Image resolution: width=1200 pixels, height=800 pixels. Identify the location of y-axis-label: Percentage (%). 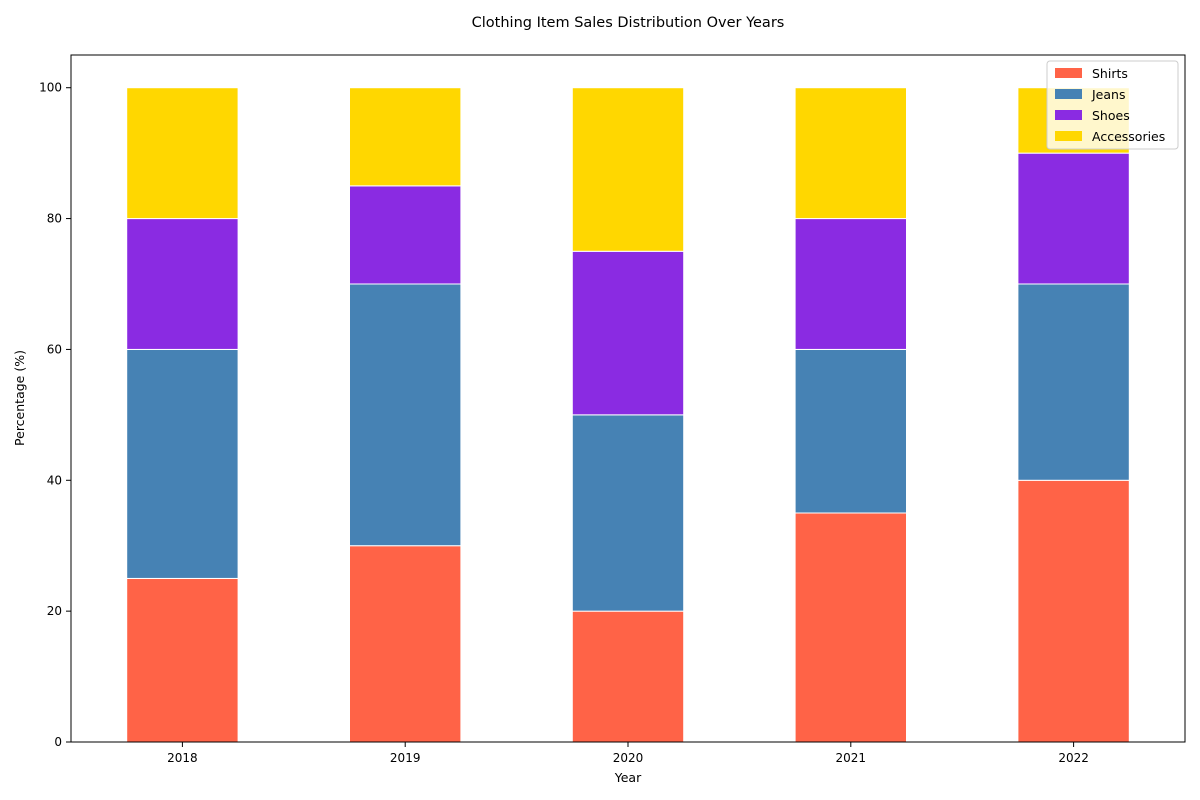
(19, 398).